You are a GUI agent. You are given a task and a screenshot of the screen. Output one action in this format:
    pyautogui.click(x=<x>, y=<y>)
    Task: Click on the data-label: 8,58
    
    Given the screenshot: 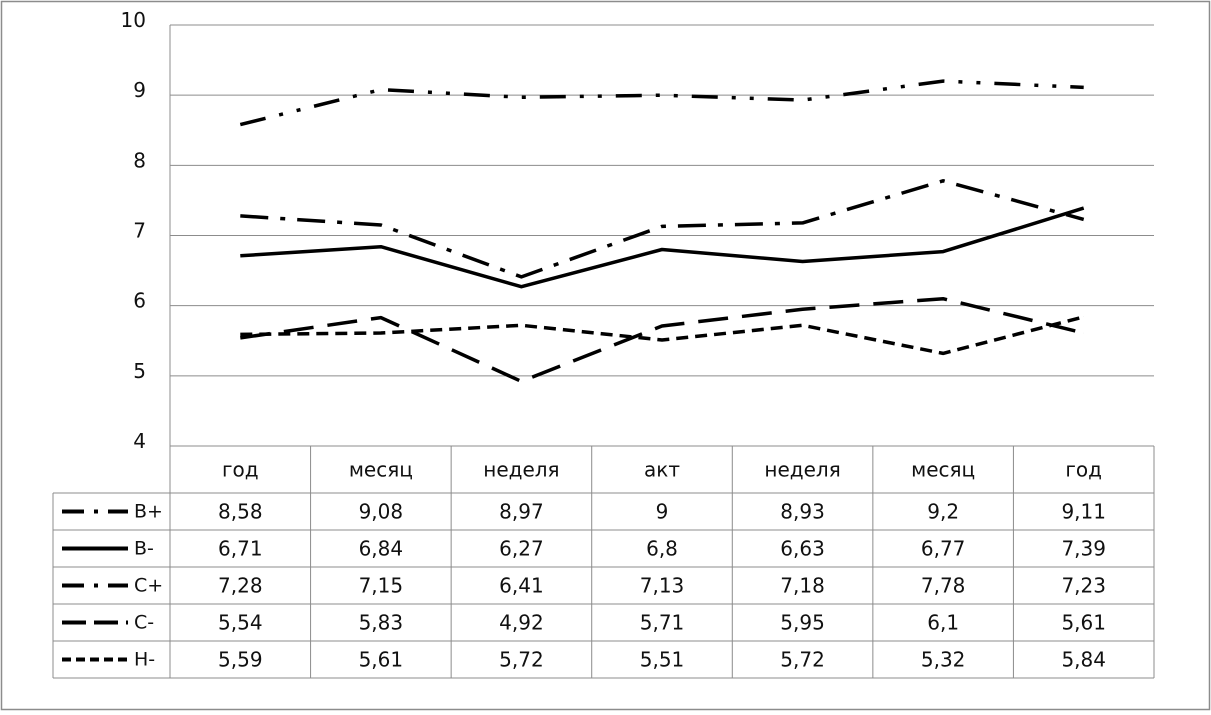 What is the action you would take?
    pyautogui.click(x=240, y=512)
    